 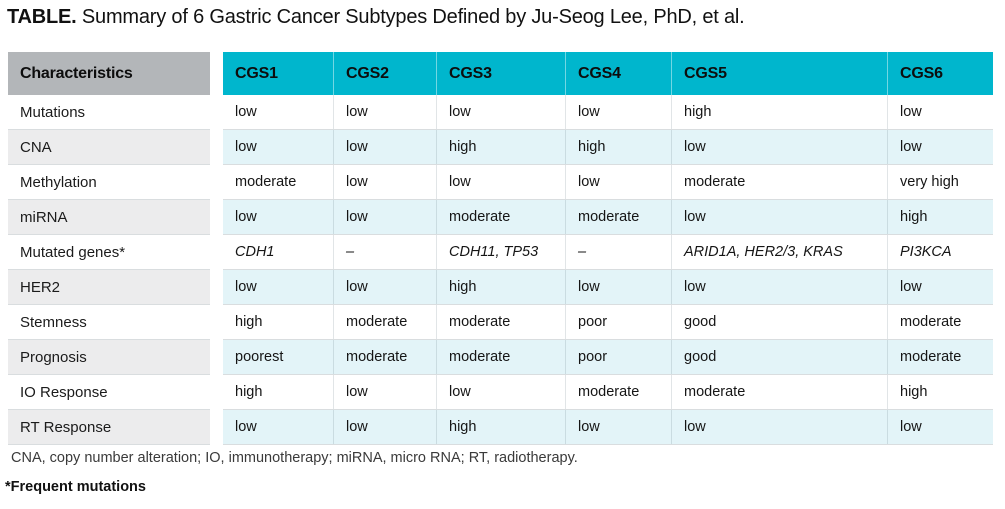 What do you see at coordinates (384, 73) in the screenshot?
I see `column-header: CGS2` at bounding box center [384, 73].